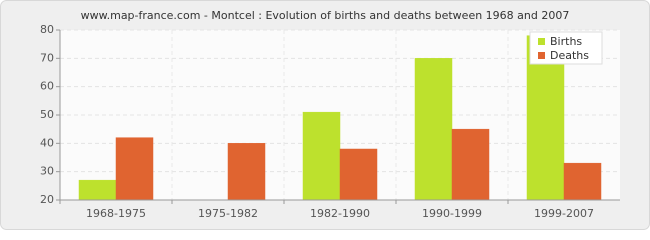  I want to click on x-tick-label: 1968-1975, so click(116, 213).